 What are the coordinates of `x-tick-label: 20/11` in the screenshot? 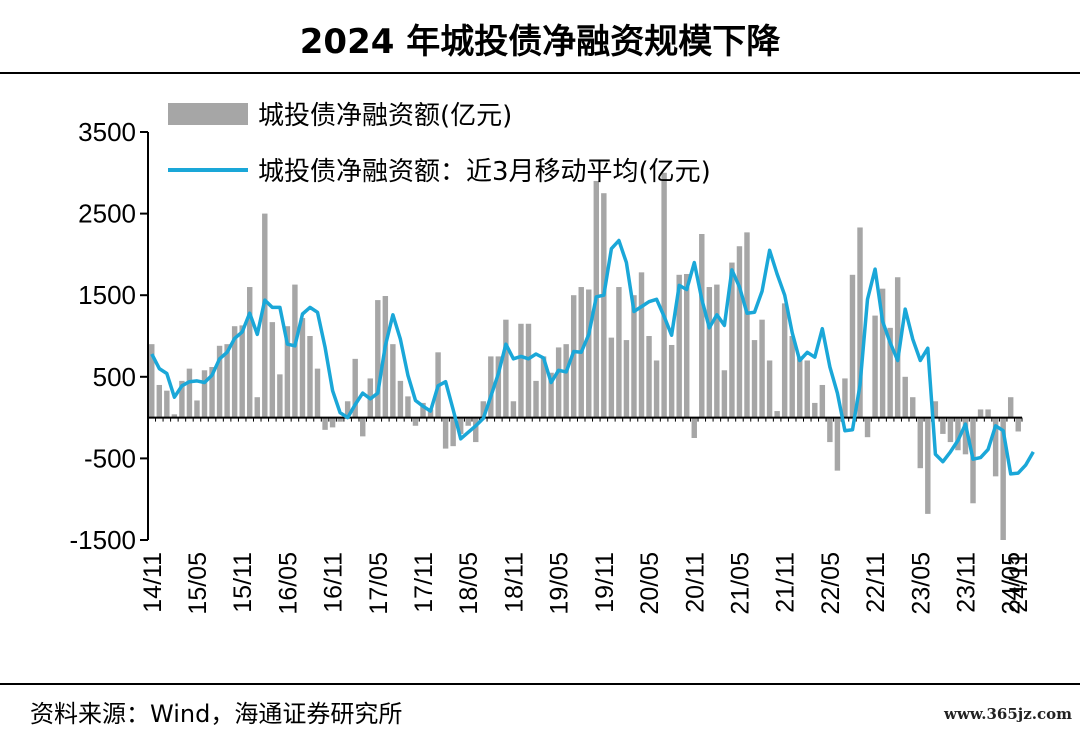 It's located at (695, 582).